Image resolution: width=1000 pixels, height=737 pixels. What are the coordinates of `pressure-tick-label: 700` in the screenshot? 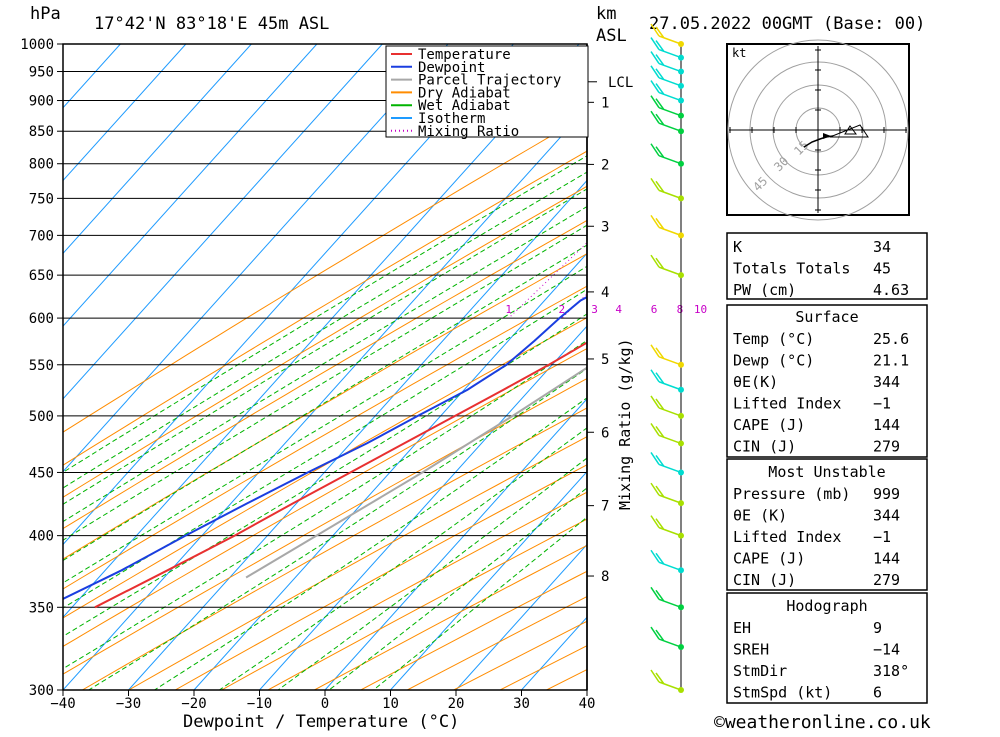 It's located at (41, 236).